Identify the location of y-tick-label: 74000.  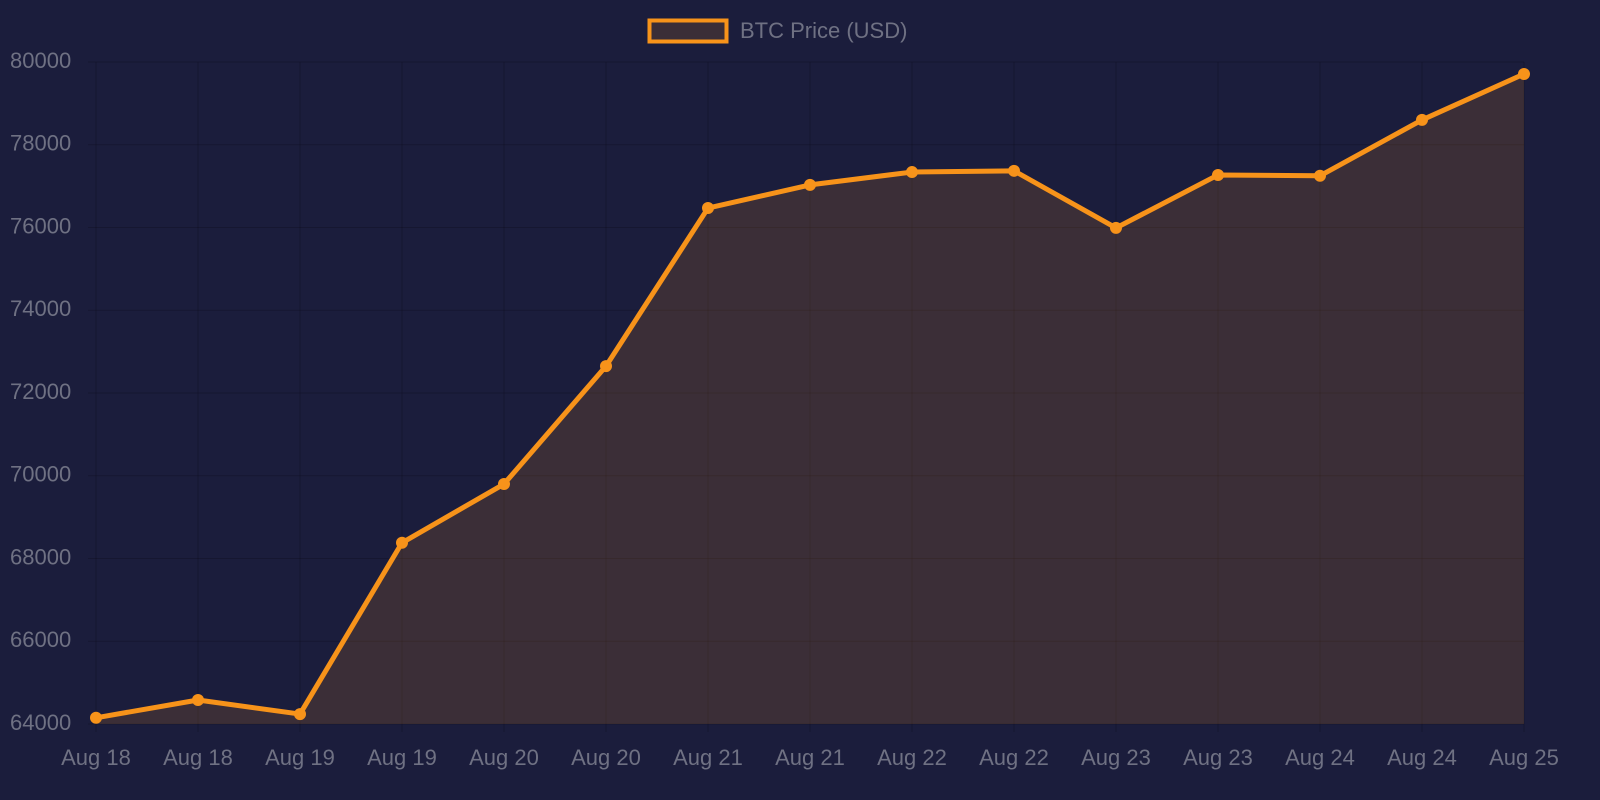
(40, 308).